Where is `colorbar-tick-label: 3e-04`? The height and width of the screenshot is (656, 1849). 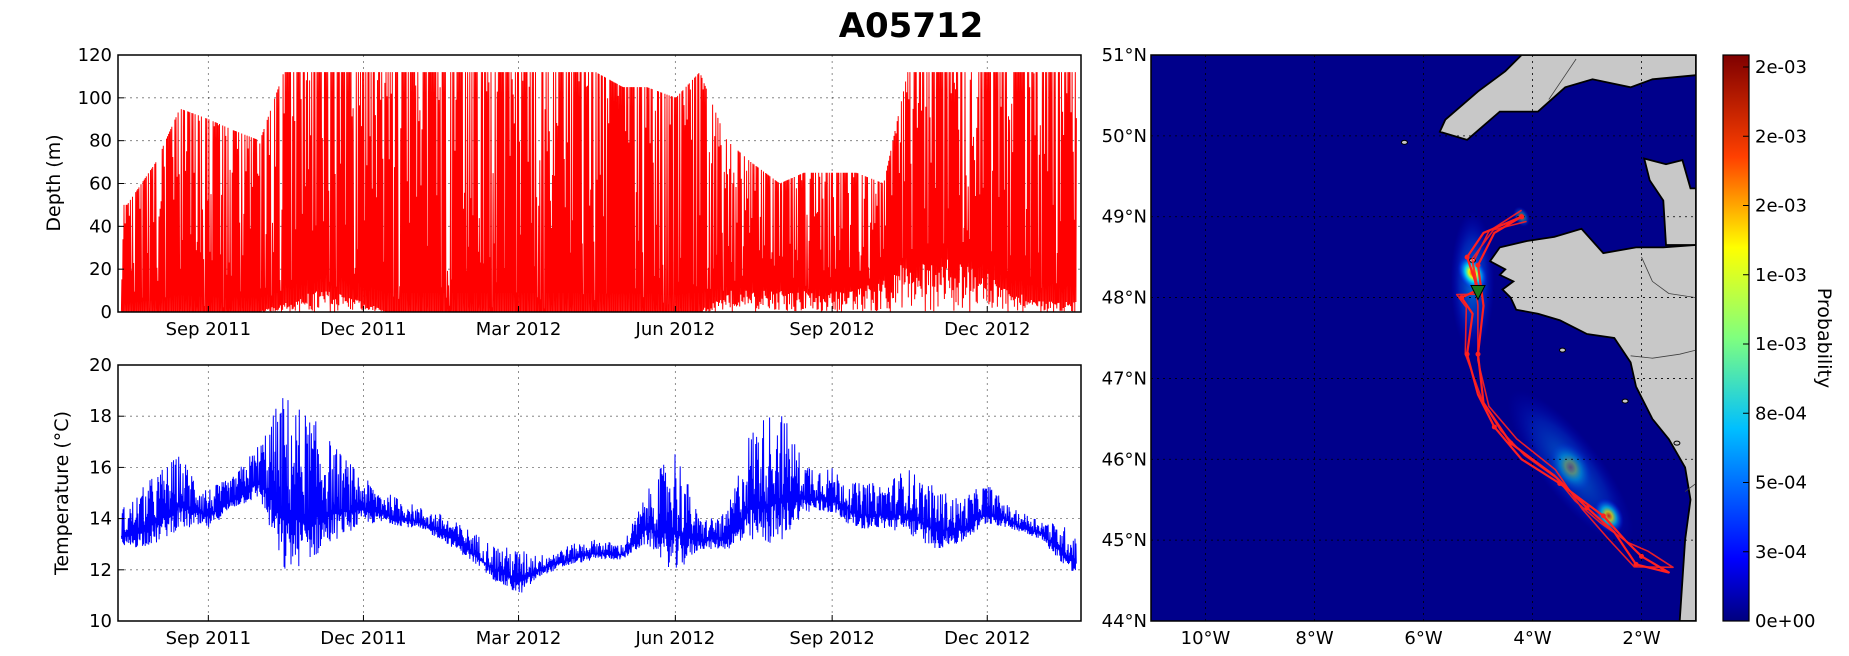
colorbar-tick-label: 3e-04 is located at coordinates (1781, 552).